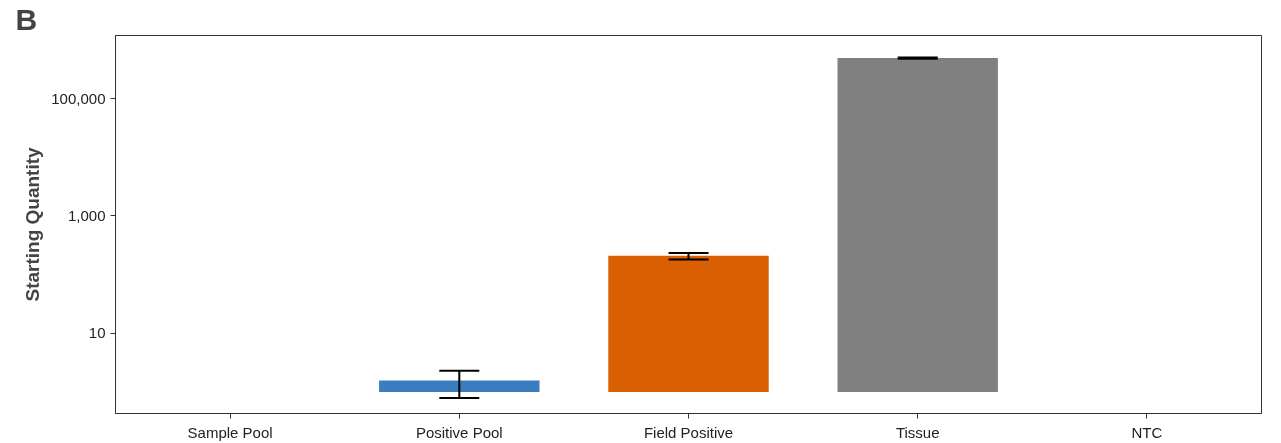  I want to click on y-tick-label: 100,000, so click(78, 98).